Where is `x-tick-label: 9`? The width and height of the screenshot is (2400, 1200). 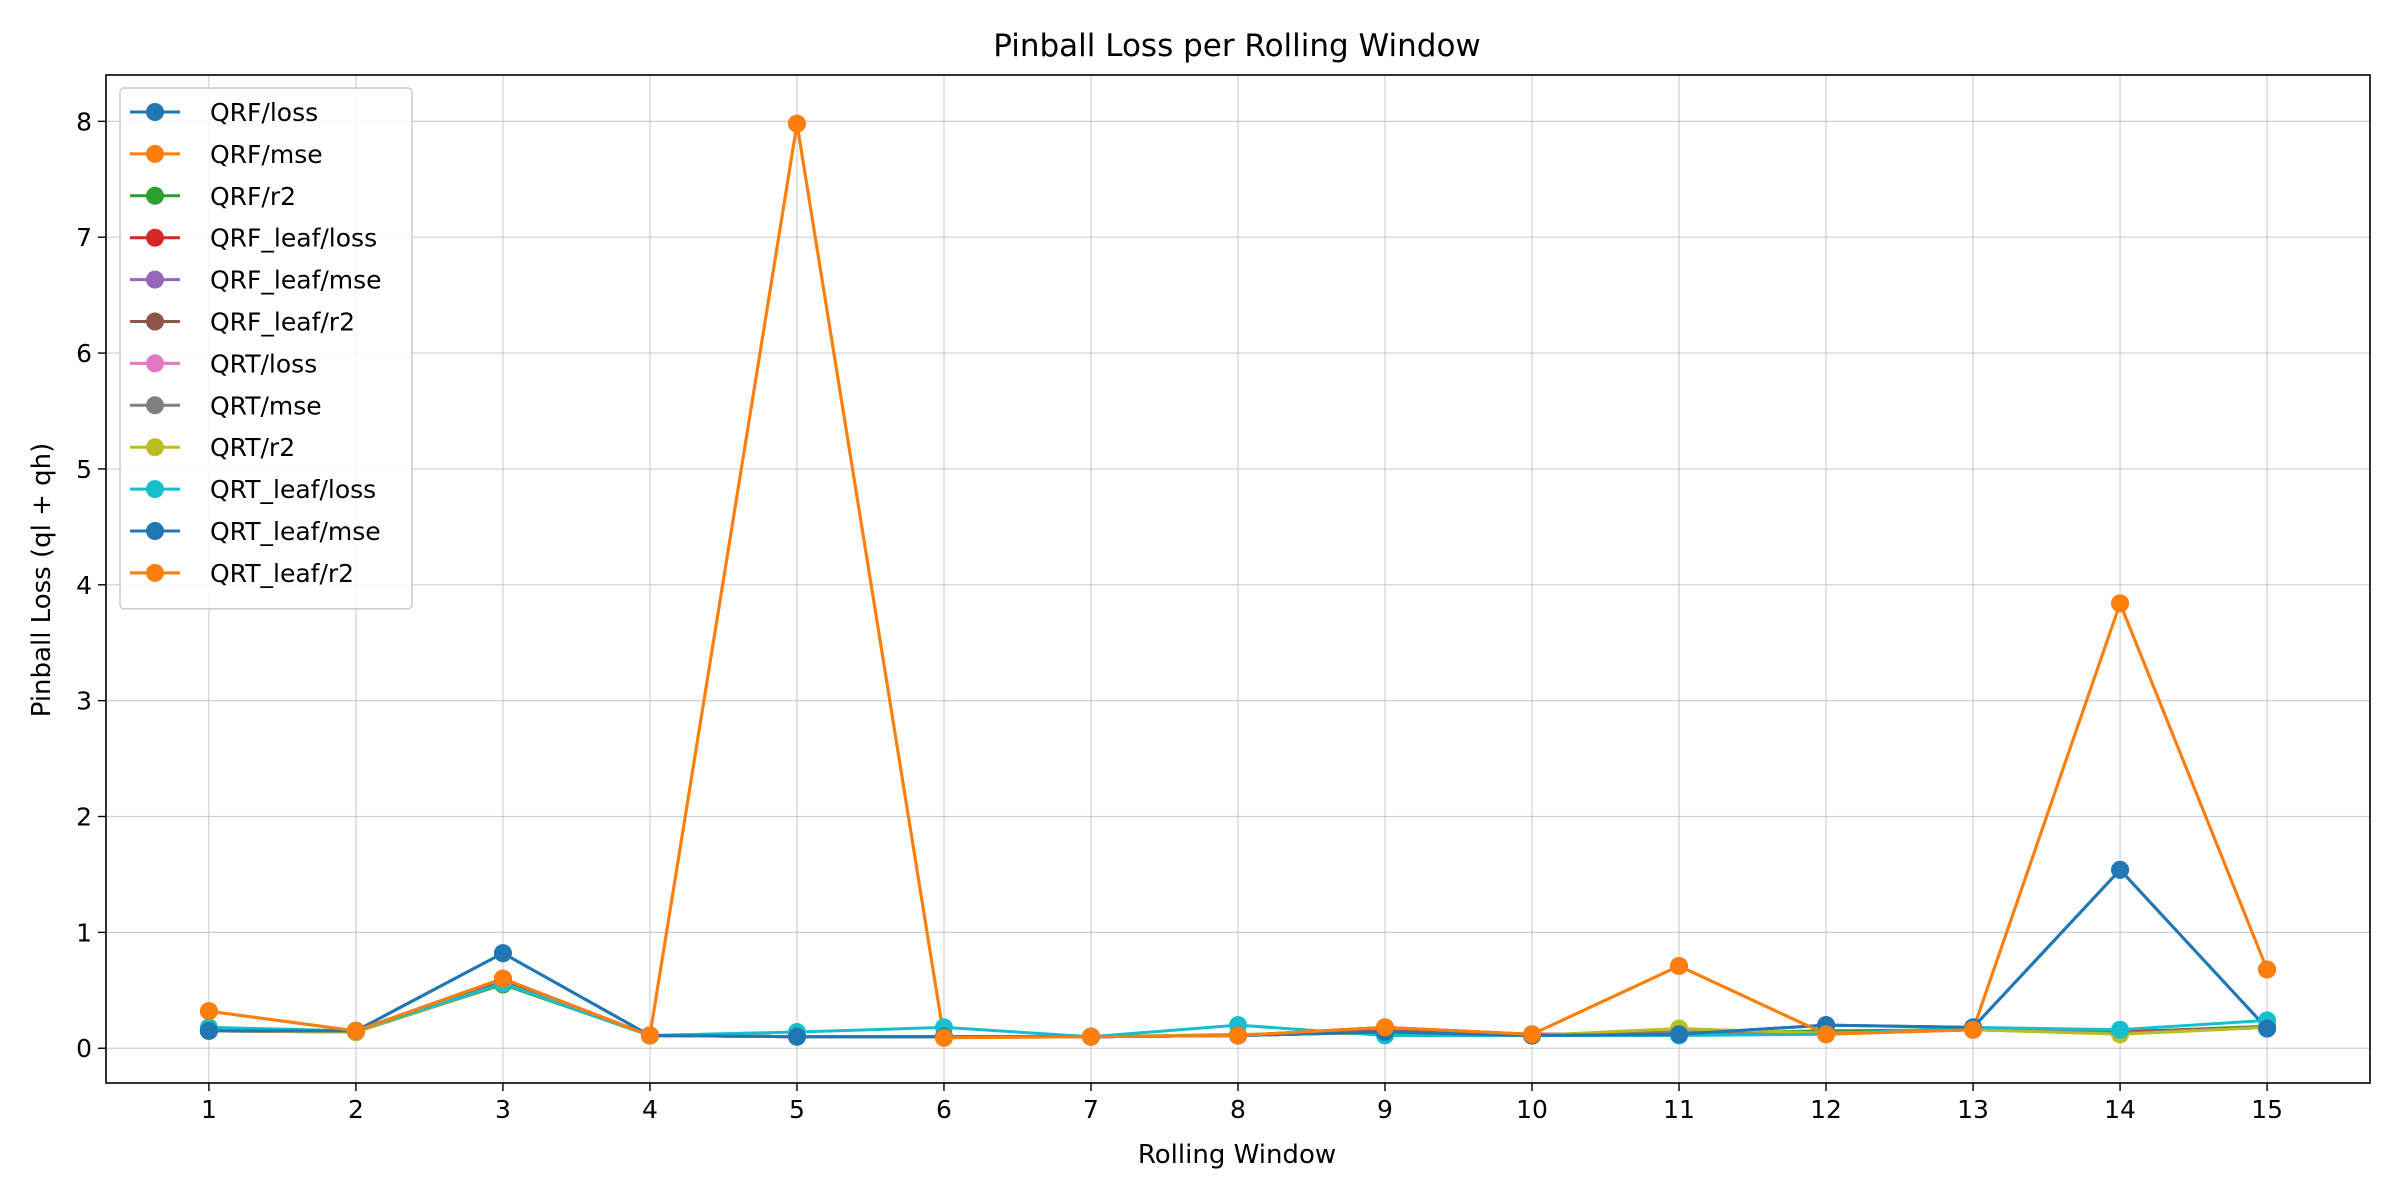 x-tick-label: 9 is located at coordinates (1385, 1109).